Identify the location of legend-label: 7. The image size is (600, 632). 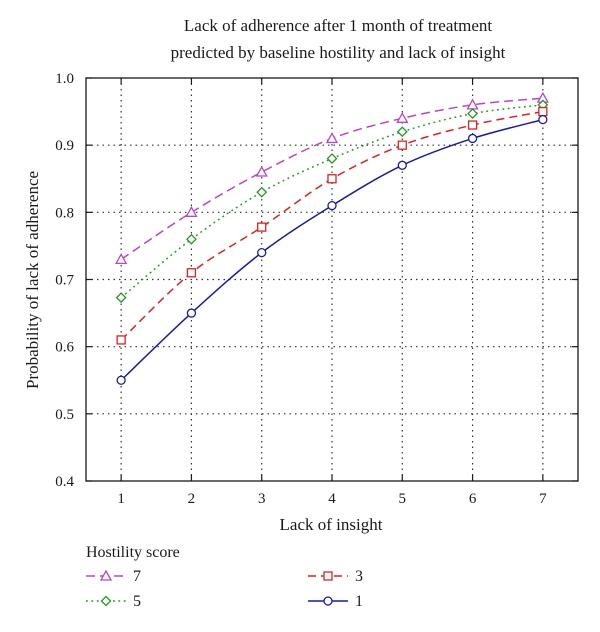
(137, 576).